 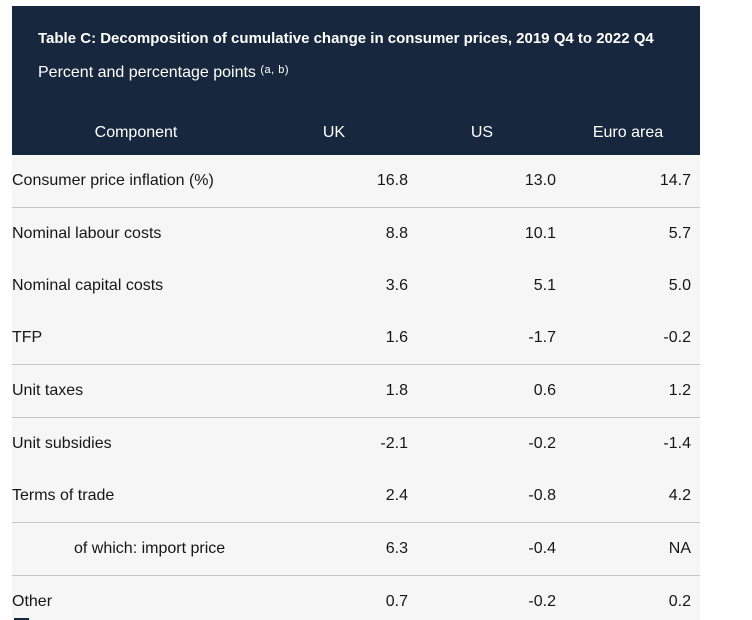 What do you see at coordinates (136, 496) in the screenshot?
I see `component-cell: Terms of trade` at bounding box center [136, 496].